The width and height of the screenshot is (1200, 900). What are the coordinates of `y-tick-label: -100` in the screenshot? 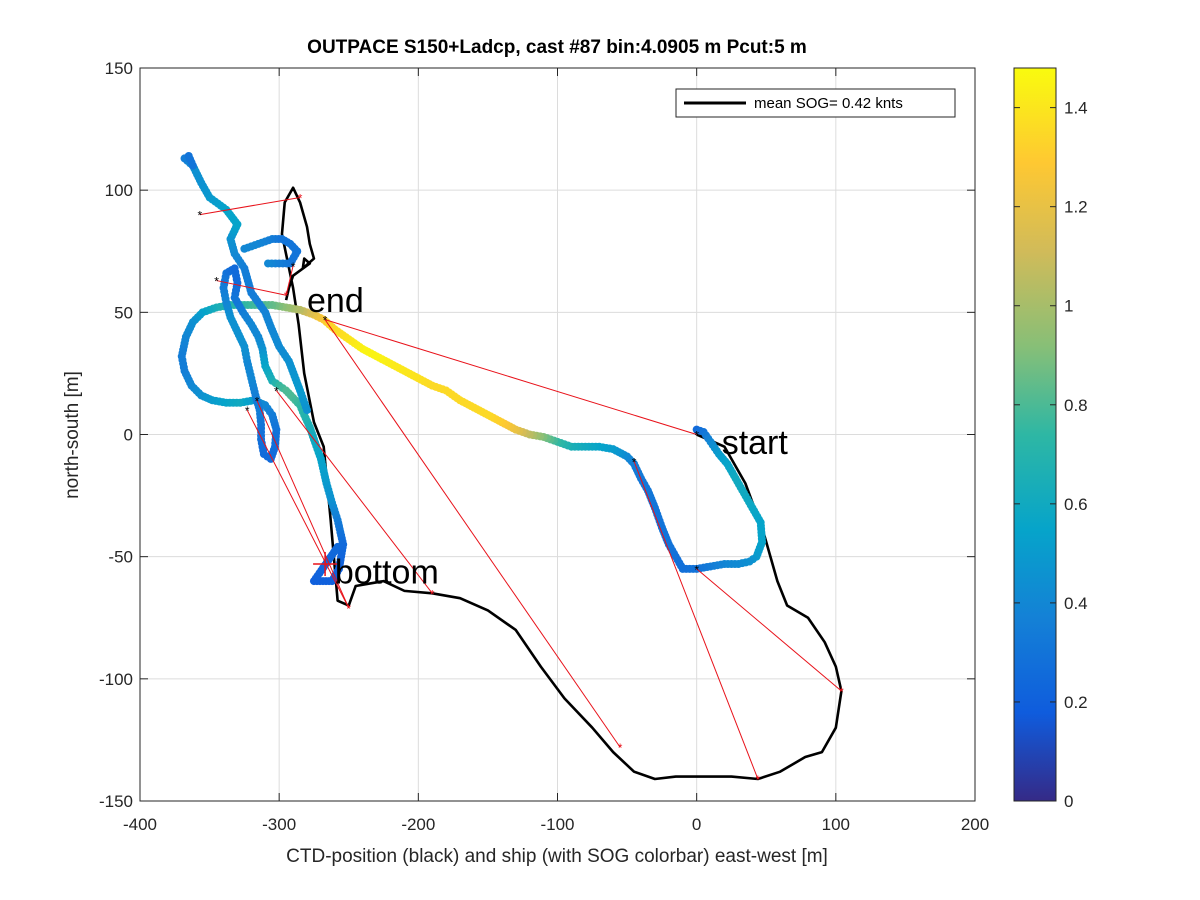 It's located at (116, 679).